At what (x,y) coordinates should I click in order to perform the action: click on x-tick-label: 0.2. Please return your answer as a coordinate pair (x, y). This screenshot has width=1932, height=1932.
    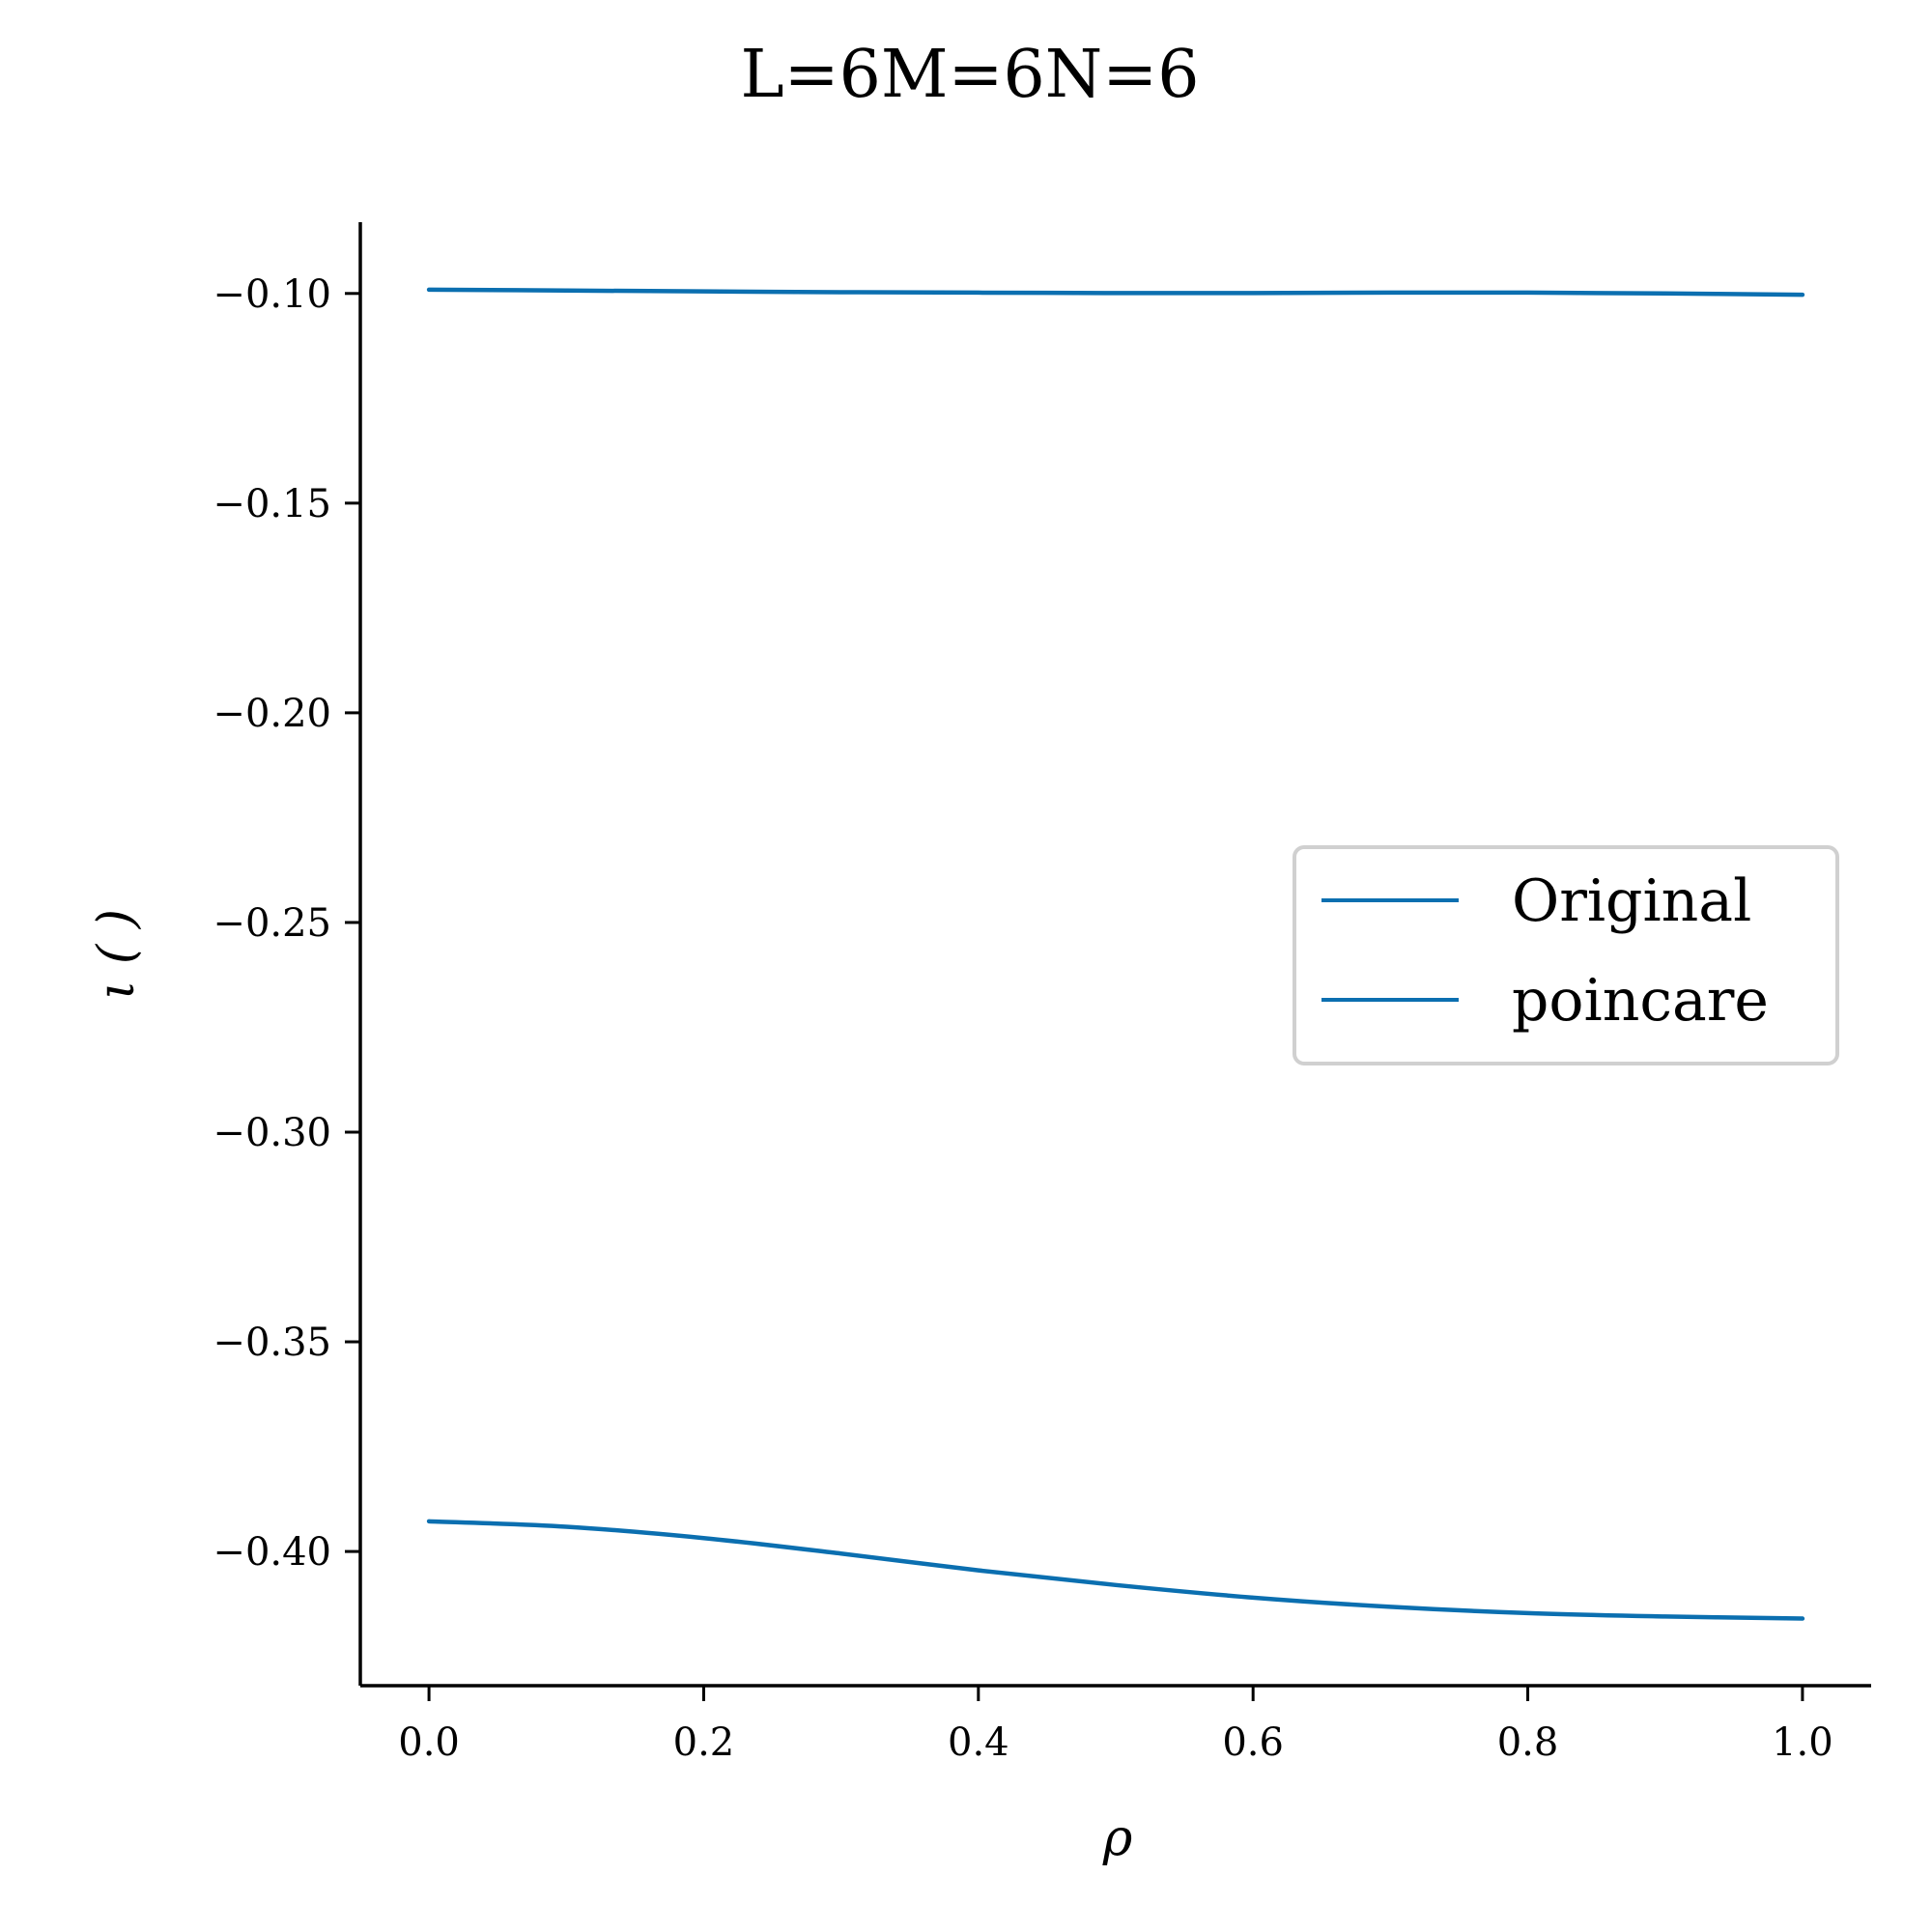
    Looking at the image, I should click on (704, 1742).